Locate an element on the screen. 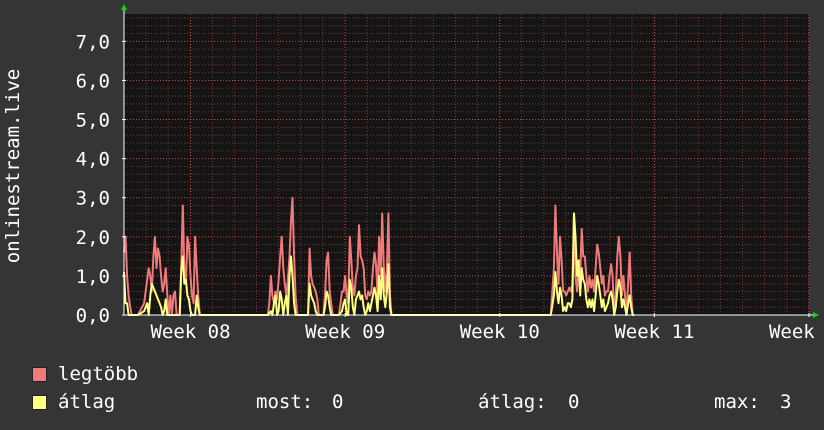  y-tick-label: 6,0 is located at coordinates (93, 81).